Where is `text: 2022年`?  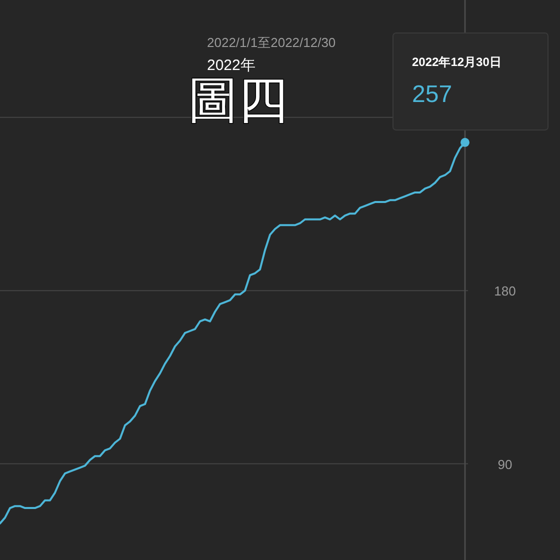
text: 2022年 is located at coordinates (231, 65).